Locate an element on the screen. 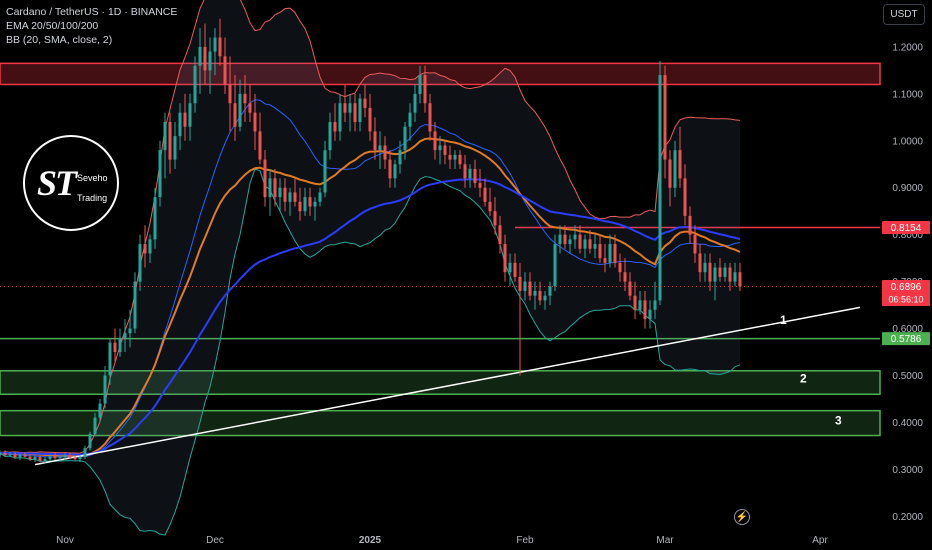  x-tick-label: 2025 is located at coordinates (370, 540).